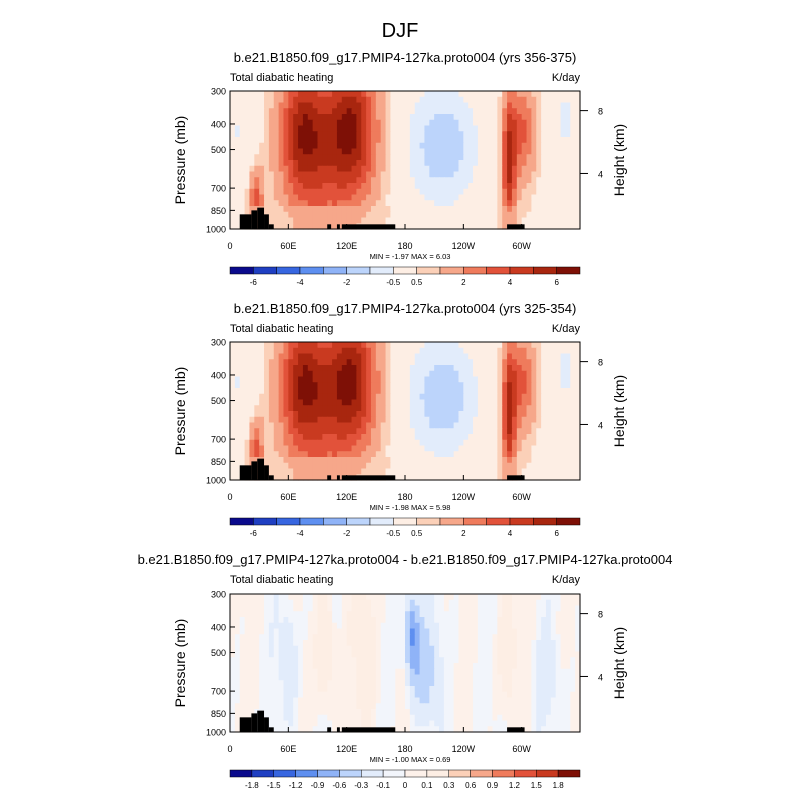 The image size is (800, 800). Describe the element at coordinates (566, 580) in the screenshot. I see `panel-subtitle-right: K/day` at that location.